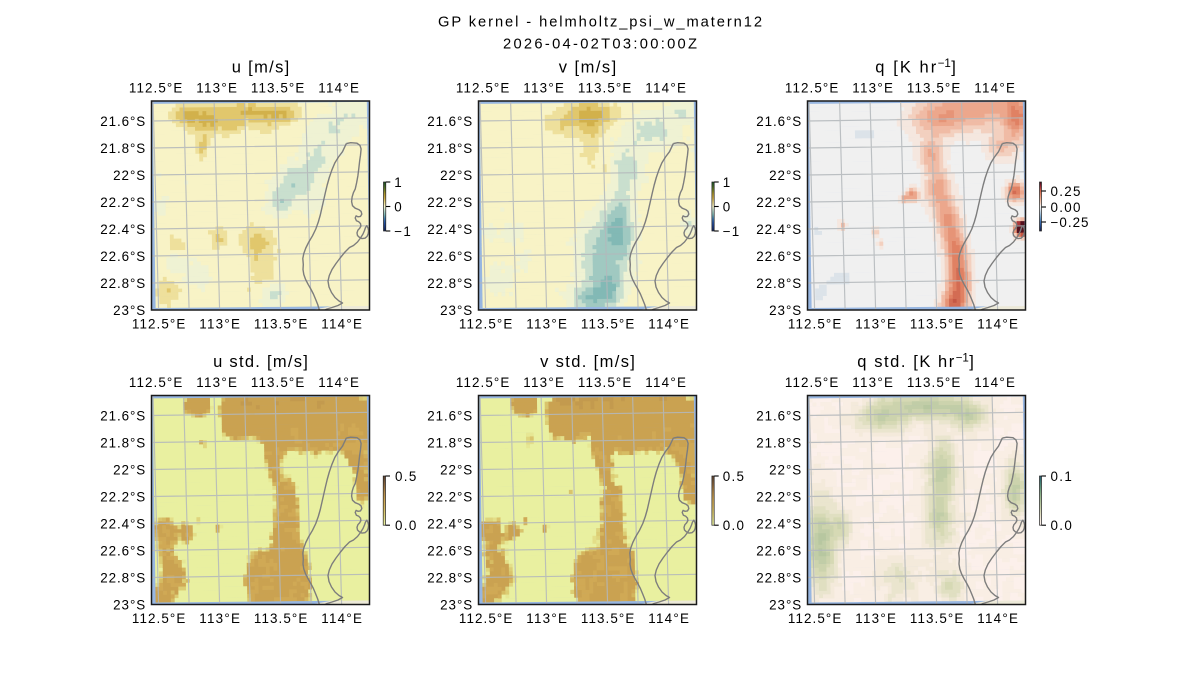 The image size is (1200, 700). What do you see at coordinates (261, 67) in the screenshot?
I see `svg-text: u [m/s]` at bounding box center [261, 67].